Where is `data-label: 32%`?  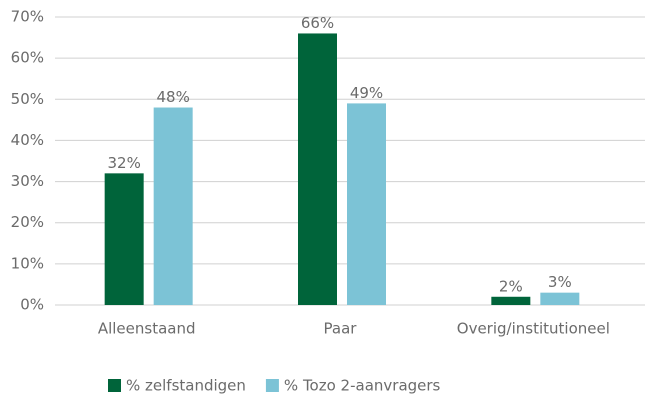
data-label: 32% is located at coordinates (123, 163).